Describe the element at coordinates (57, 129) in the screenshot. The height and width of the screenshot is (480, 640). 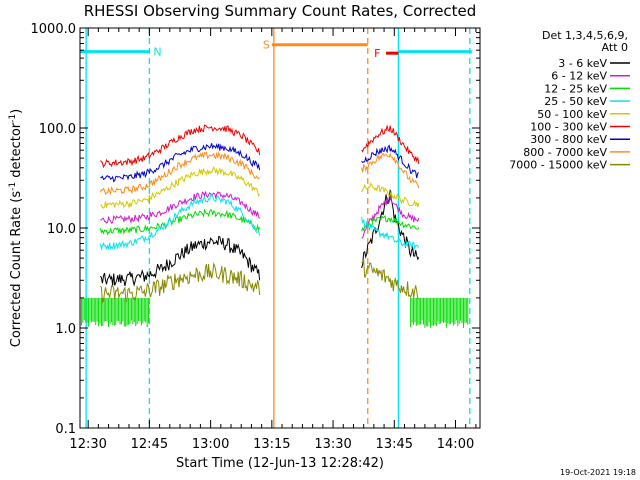
I see `y-tick-label: 100.0` at that location.